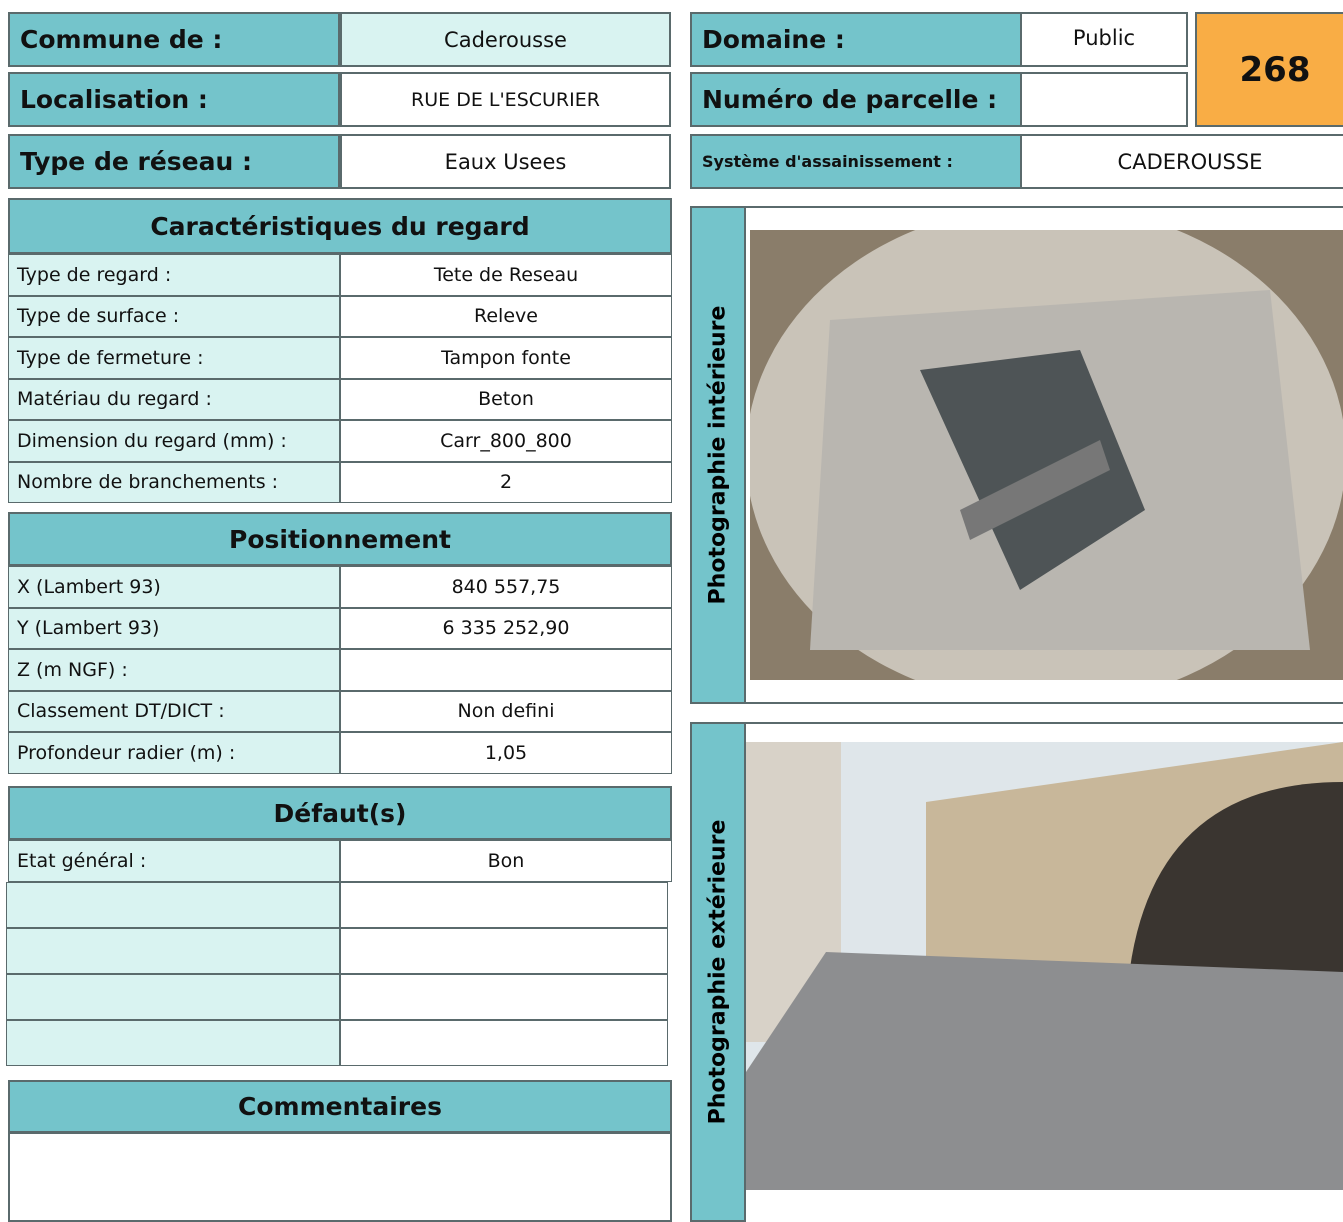 The image size is (1343, 1222). What do you see at coordinates (856, 99) in the screenshot?
I see `field-label: Numéro de parcelle :` at bounding box center [856, 99].